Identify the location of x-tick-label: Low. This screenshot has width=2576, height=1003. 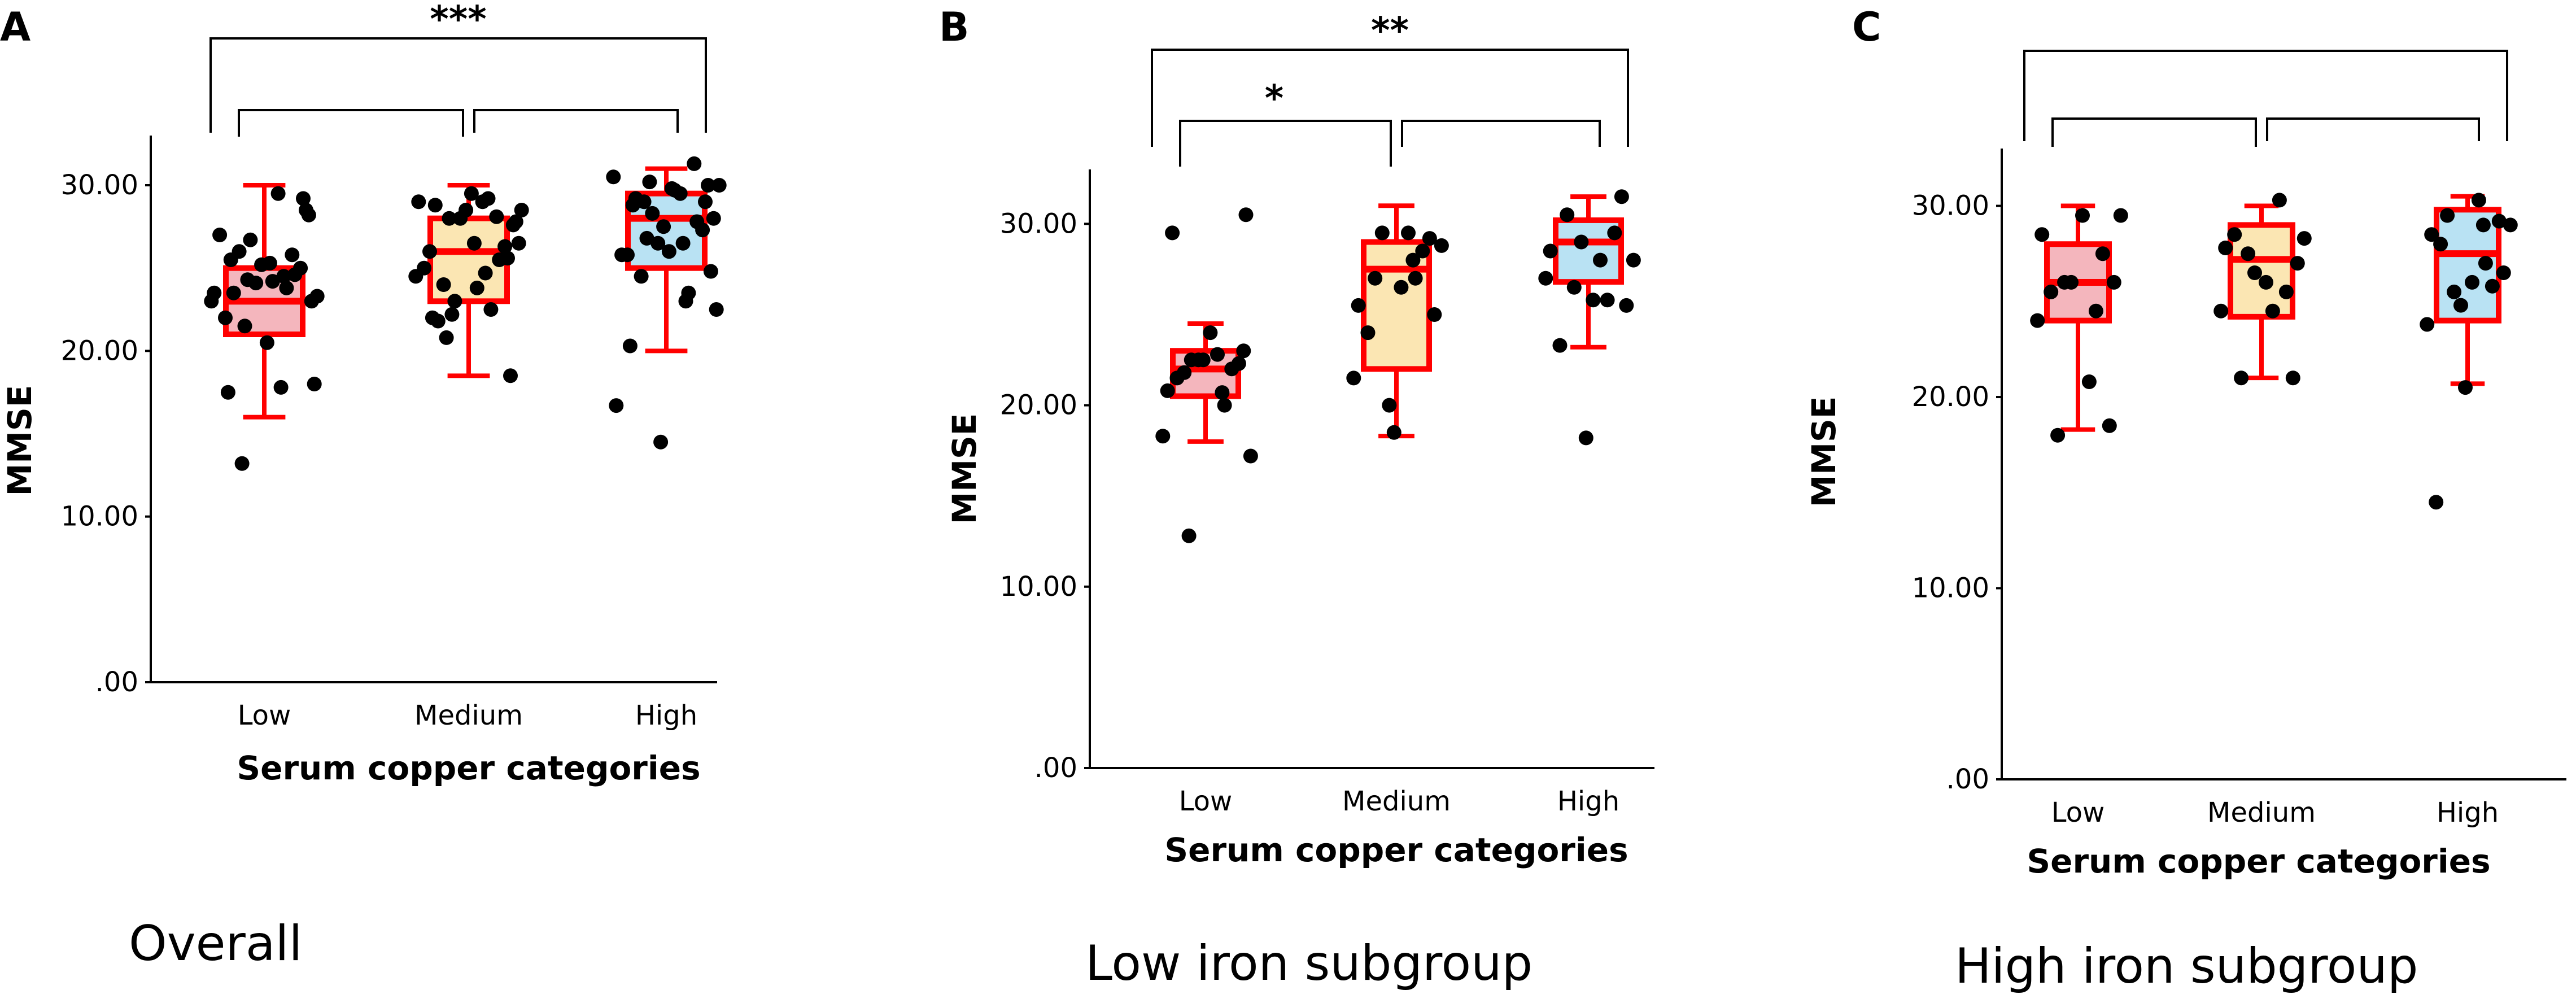
(1206, 801).